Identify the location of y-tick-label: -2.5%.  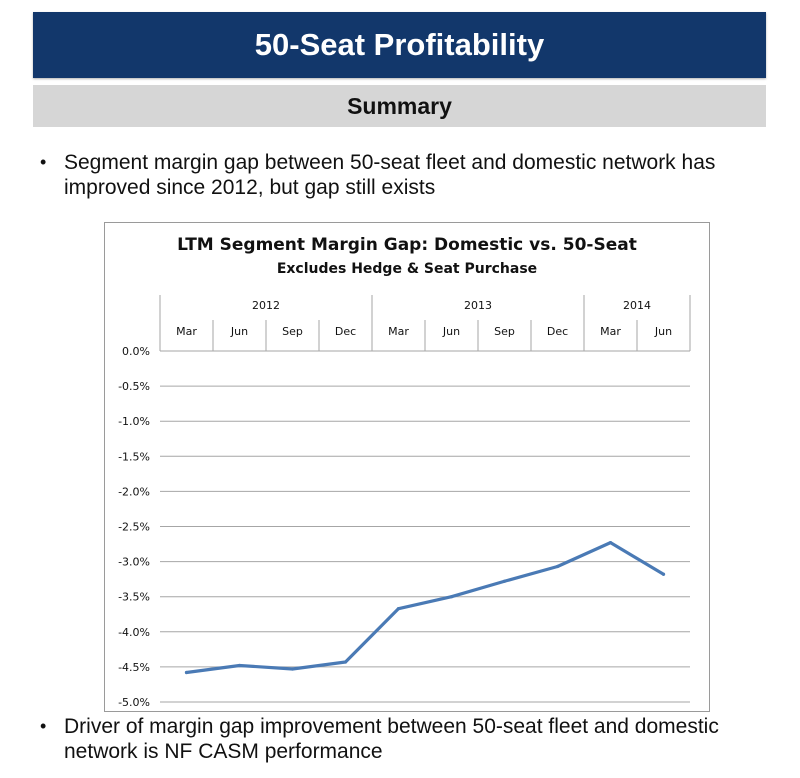
(134, 527).